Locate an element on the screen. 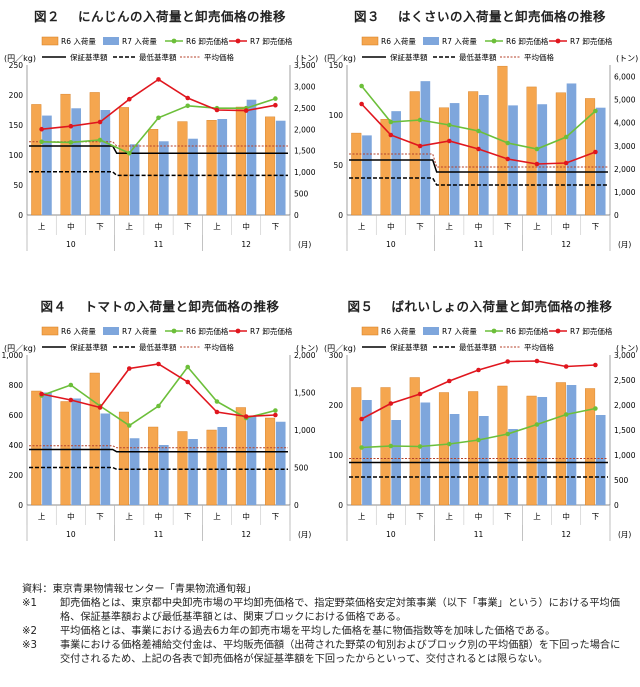 This screenshot has width=640, height=687. x-axis-unit: (月) is located at coordinates (304, 244).